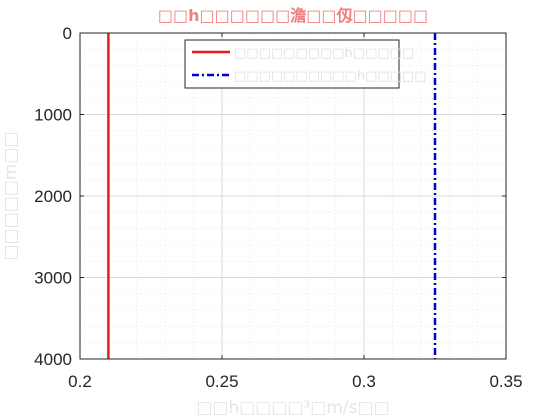  Describe the element at coordinates (324, 53) in the screenshot. I see `legend-label-series-1: □□□□□□□□□h□□□□□` at that location.